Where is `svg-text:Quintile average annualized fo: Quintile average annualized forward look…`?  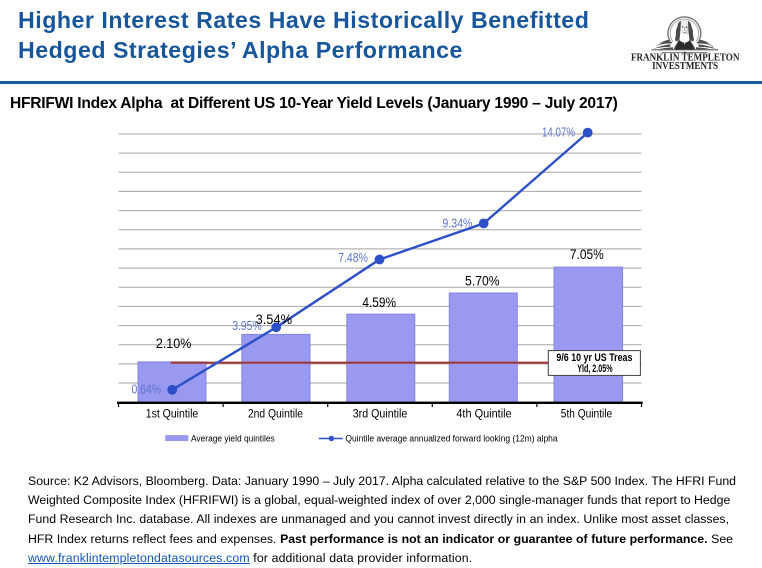
svg-text:Quintile average annualized fo: Quintile average annualized forward look… is located at coordinates (451, 439).